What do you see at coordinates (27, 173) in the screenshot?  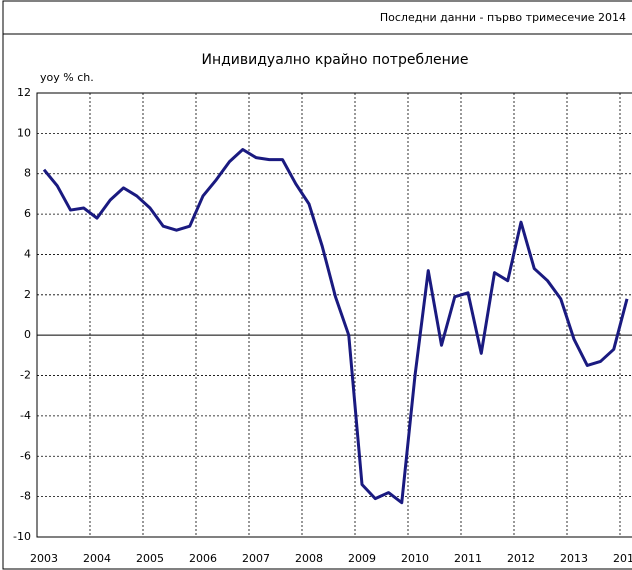 I see `y-tick-label: 8` at bounding box center [27, 173].